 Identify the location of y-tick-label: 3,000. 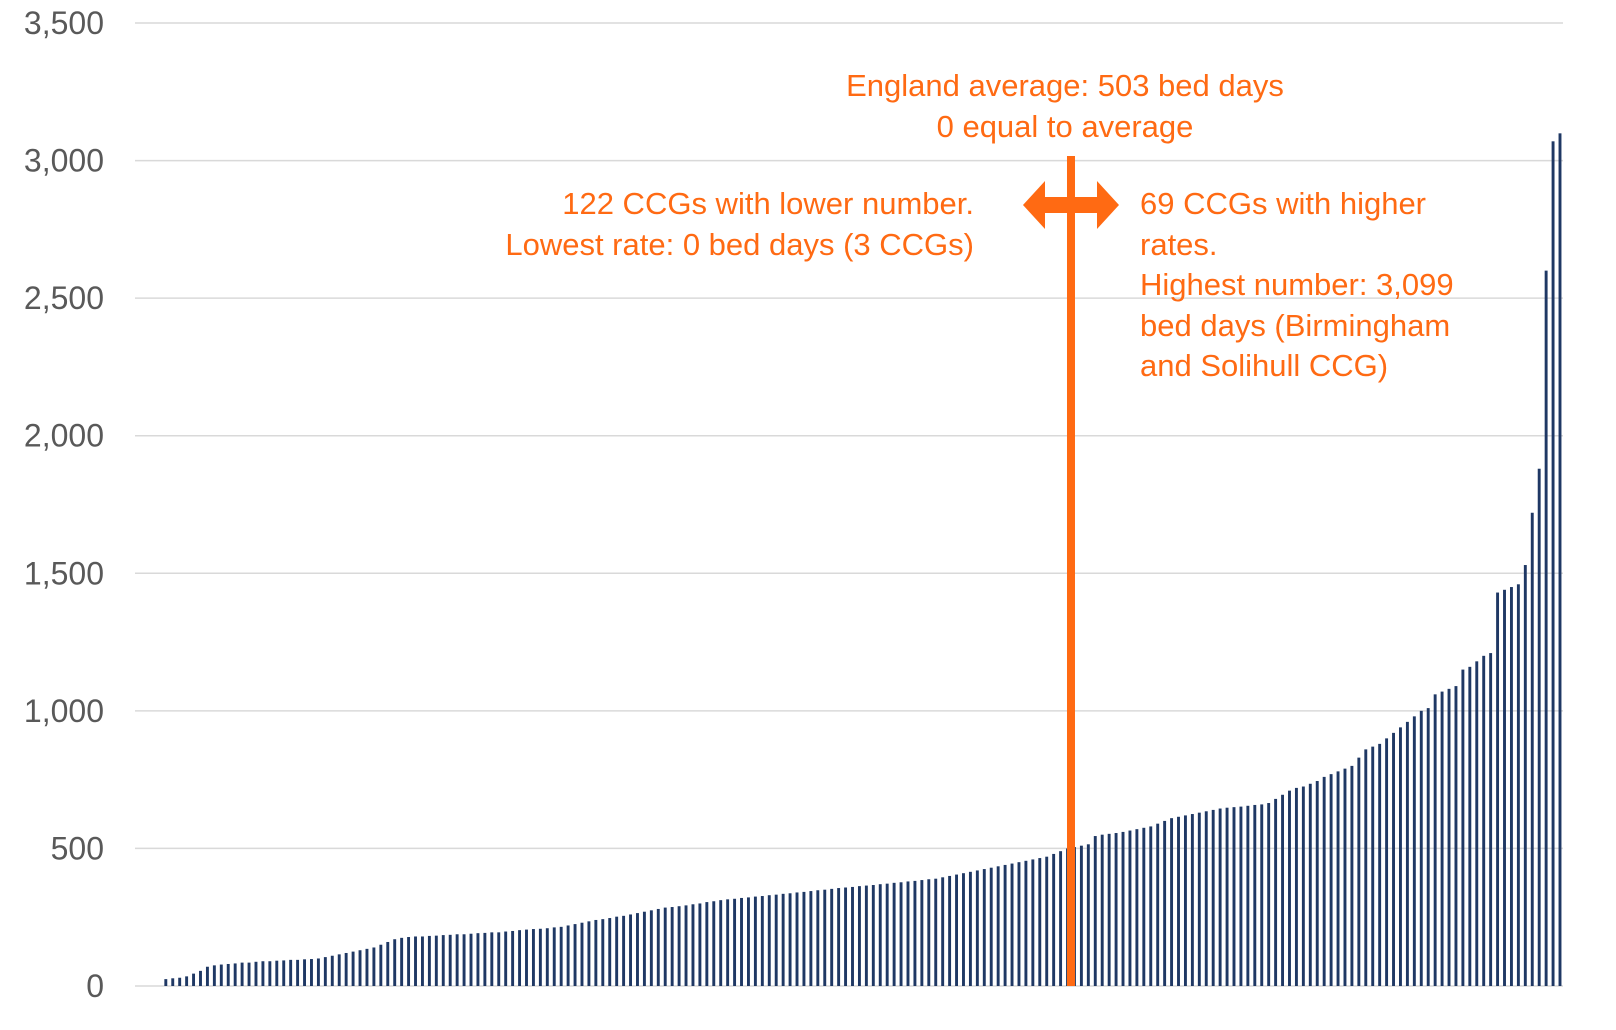
(64, 161).